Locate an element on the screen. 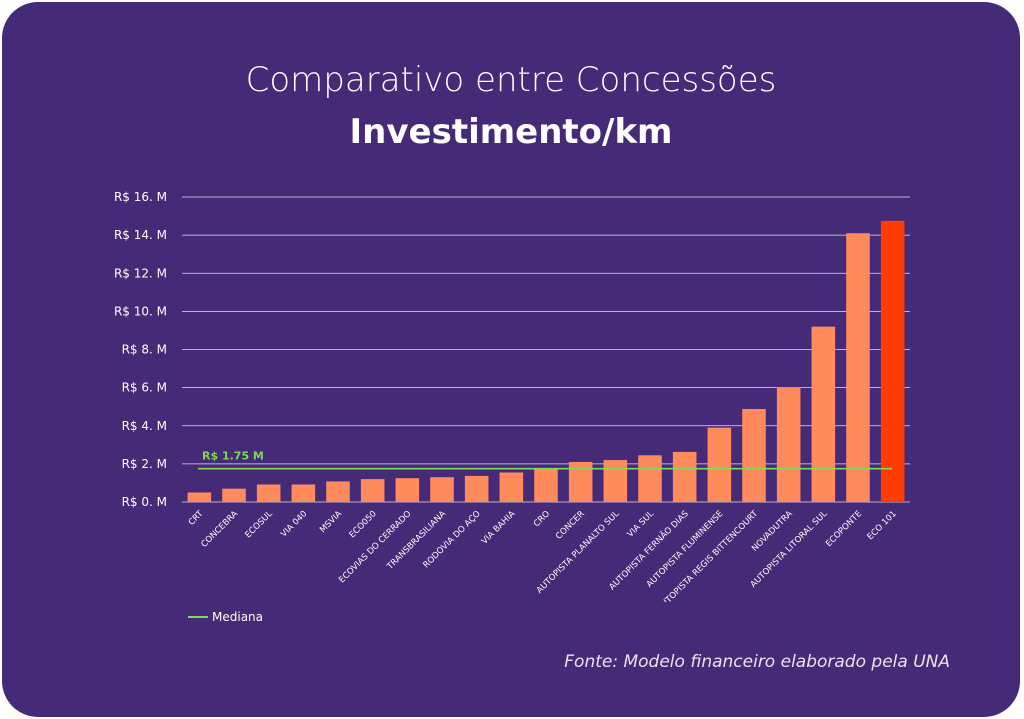 Image resolution: width=1024 pixels, height=719 pixels. chart-subtitle: Investimento/km is located at coordinates (511, 132).